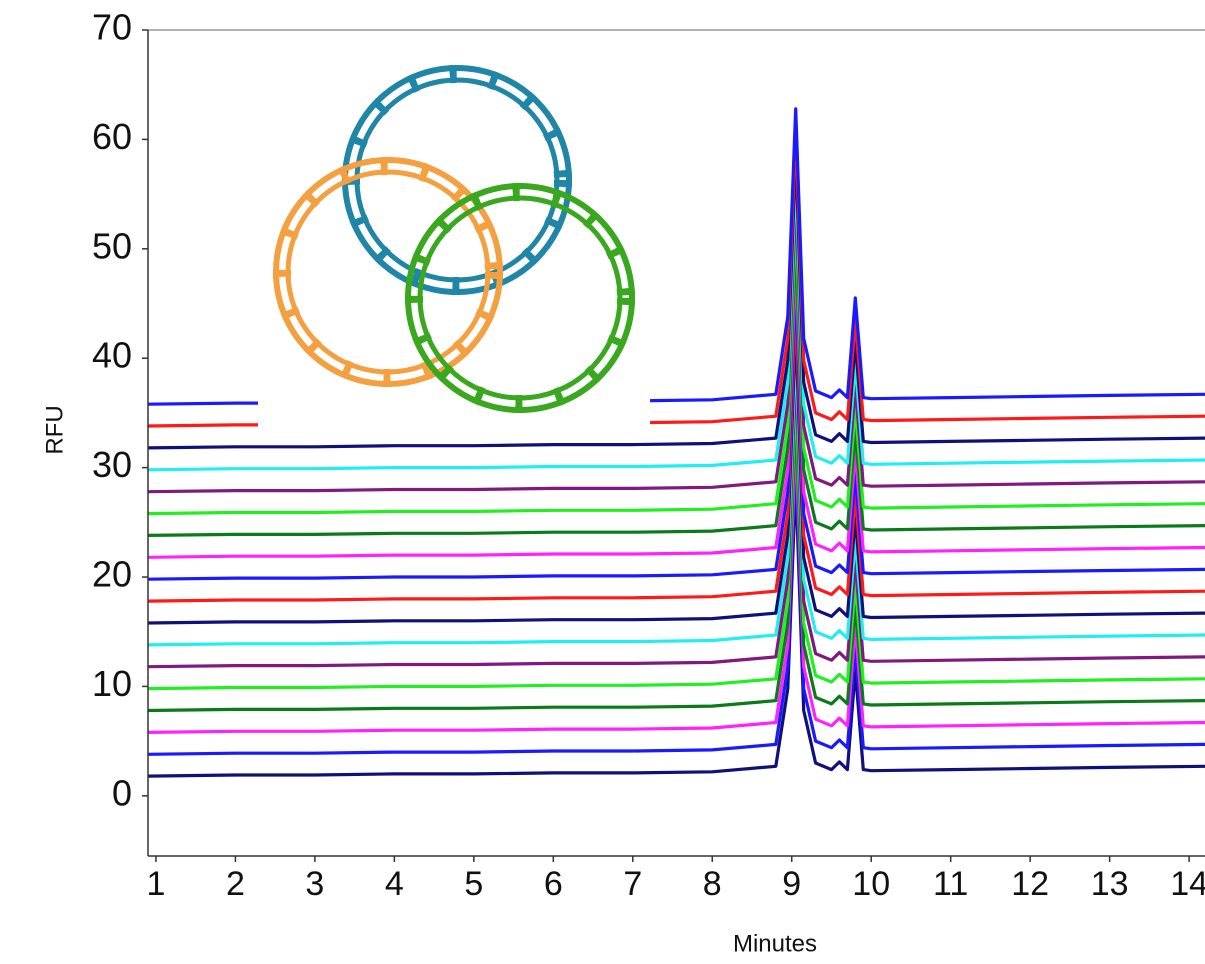  Describe the element at coordinates (791, 884) in the screenshot. I see `x-tick-label: 9` at that location.